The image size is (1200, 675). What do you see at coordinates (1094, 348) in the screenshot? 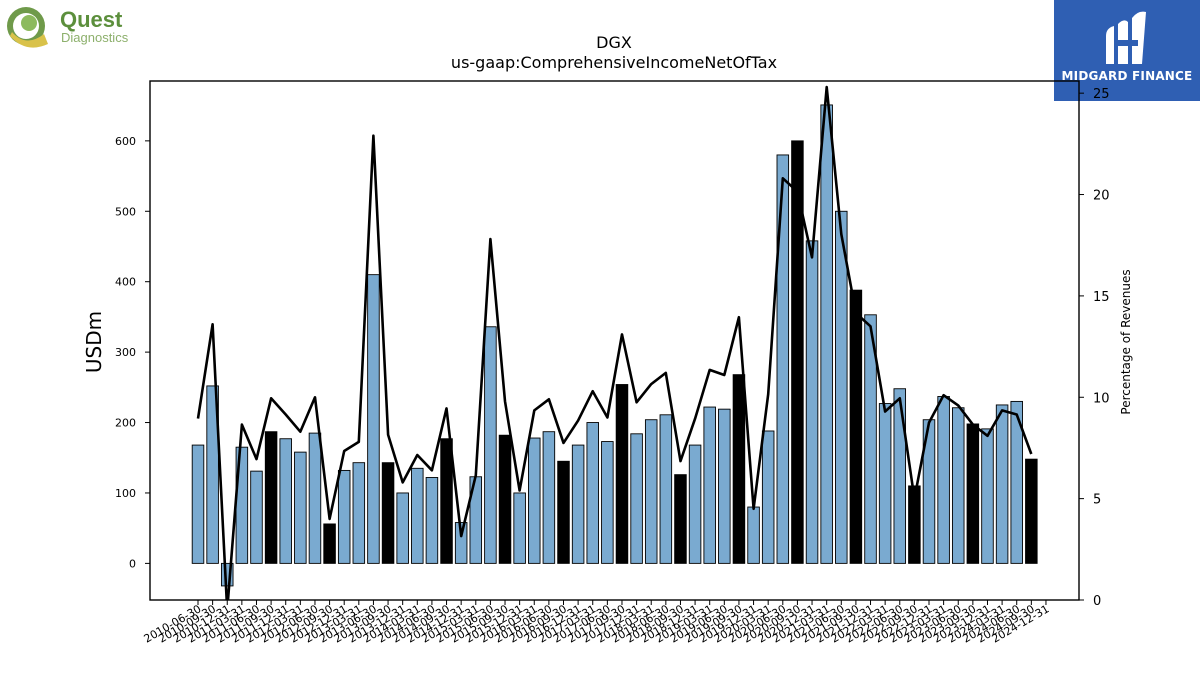
I see `right-axis-ticks: 0 5 10 15 20 25` at bounding box center [1094, 348].